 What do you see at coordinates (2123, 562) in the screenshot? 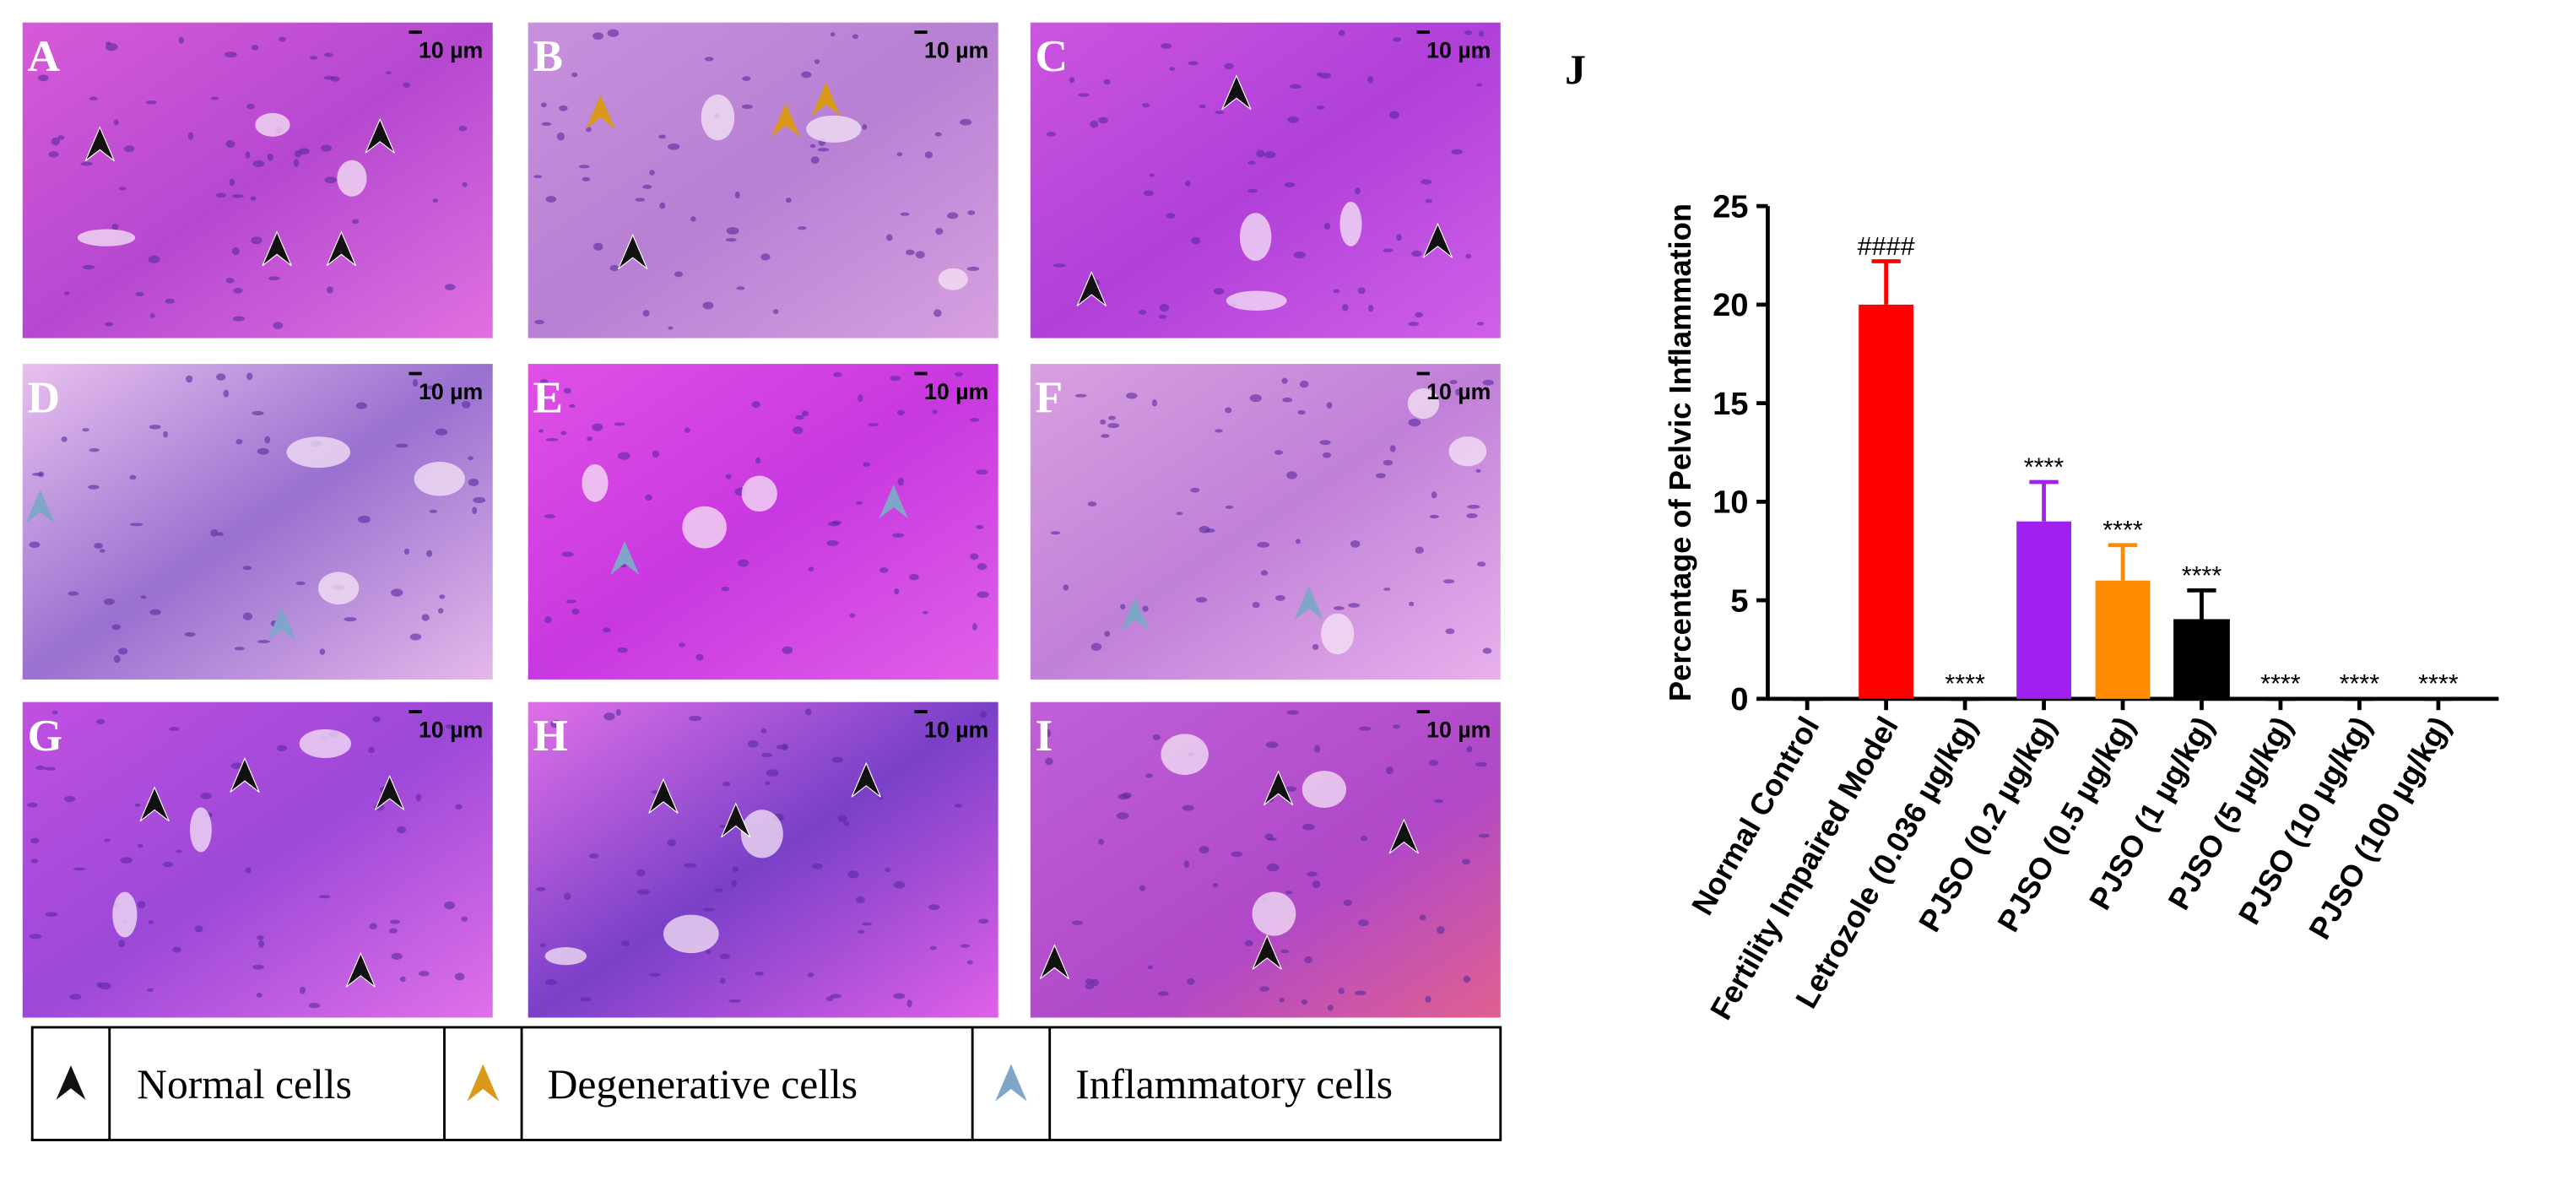
I see `error-bar` at bounding box center [2123, 562].